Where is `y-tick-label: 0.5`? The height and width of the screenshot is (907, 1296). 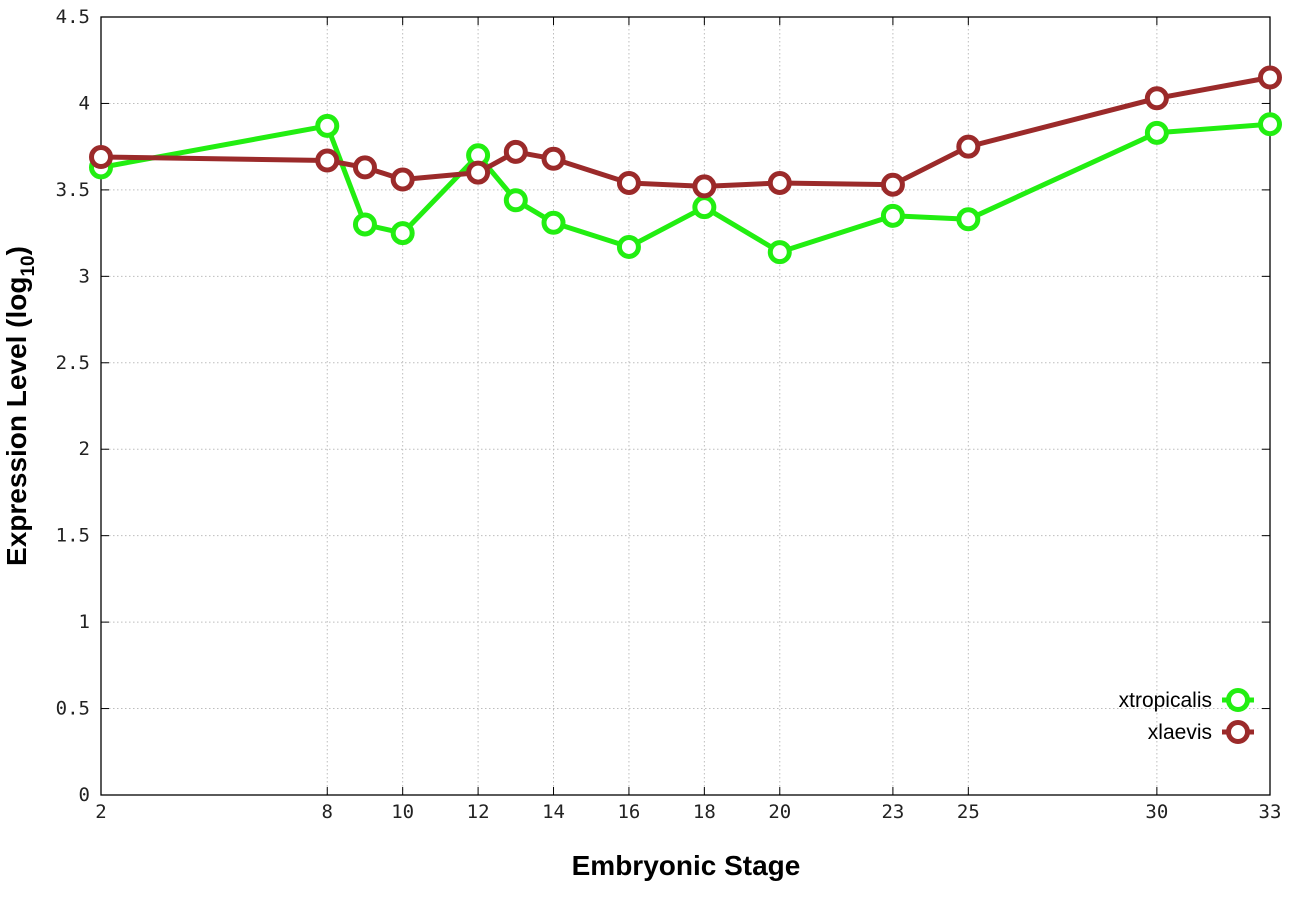 y-tick-label: 0.5 is located at coordinates (73, 709).